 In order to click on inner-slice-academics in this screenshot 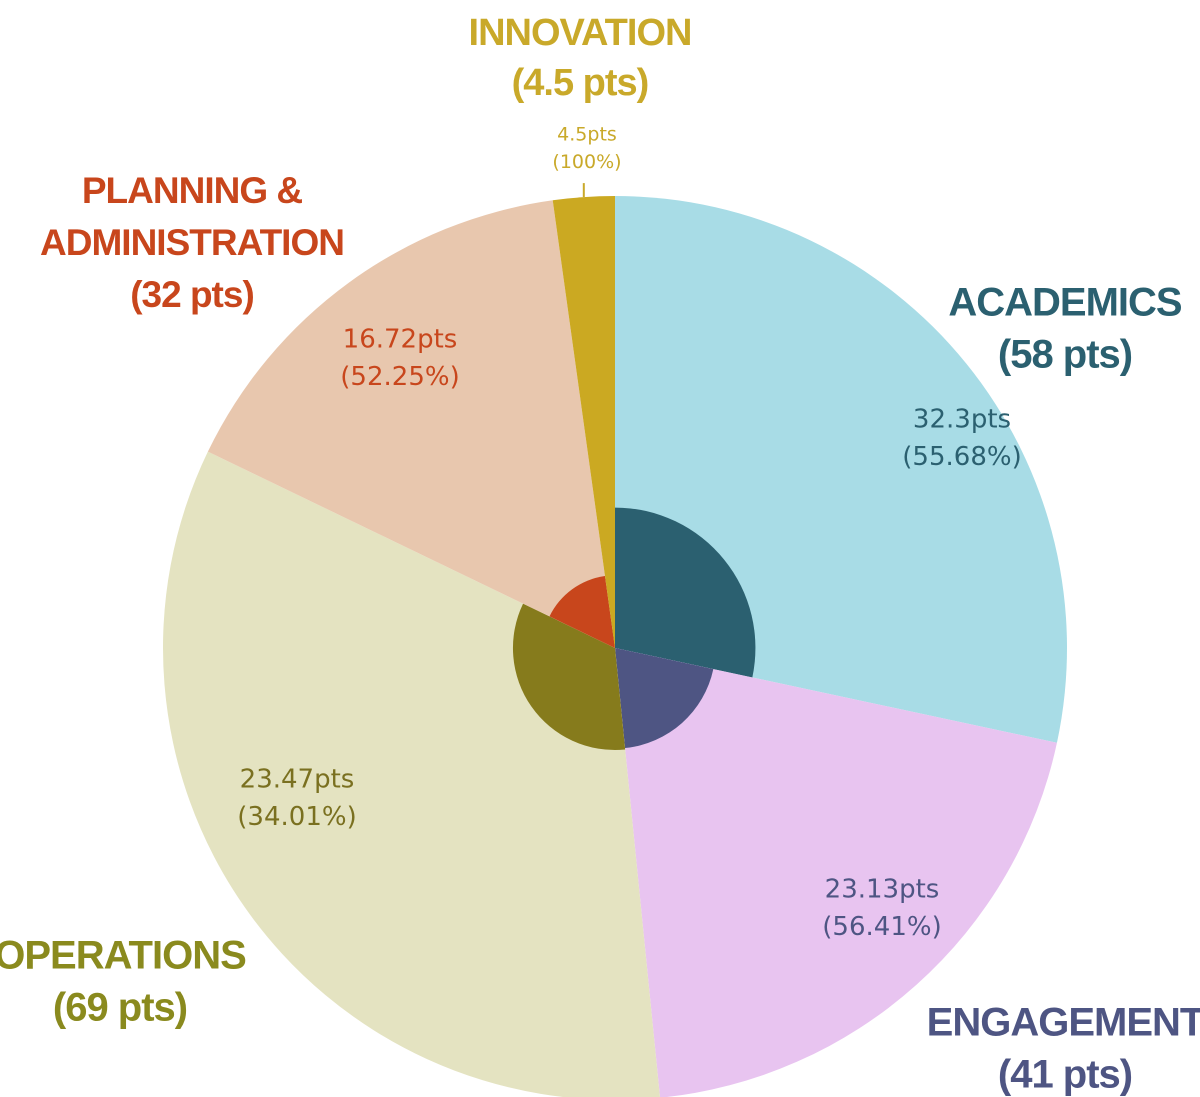, I will do `click(685, 592)`.